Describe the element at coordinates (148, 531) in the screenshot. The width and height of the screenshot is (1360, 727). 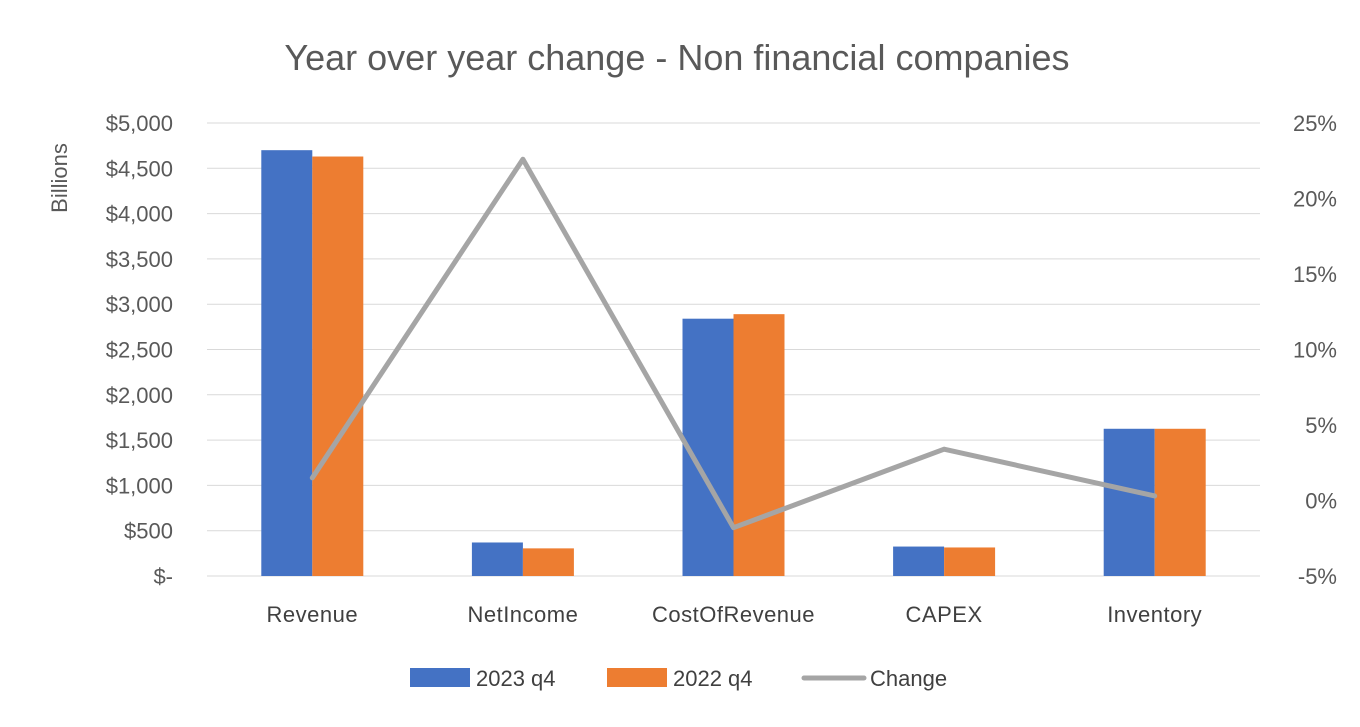
I see `y-tick-label: $500` at that location.